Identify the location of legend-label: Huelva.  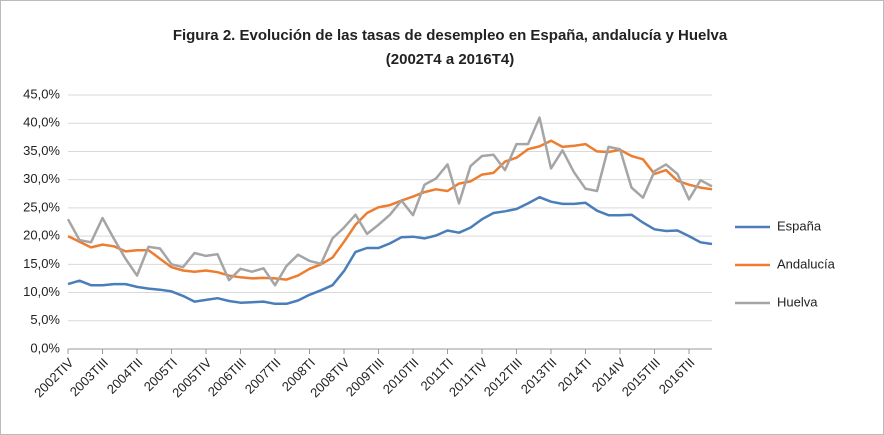
(797, 301).